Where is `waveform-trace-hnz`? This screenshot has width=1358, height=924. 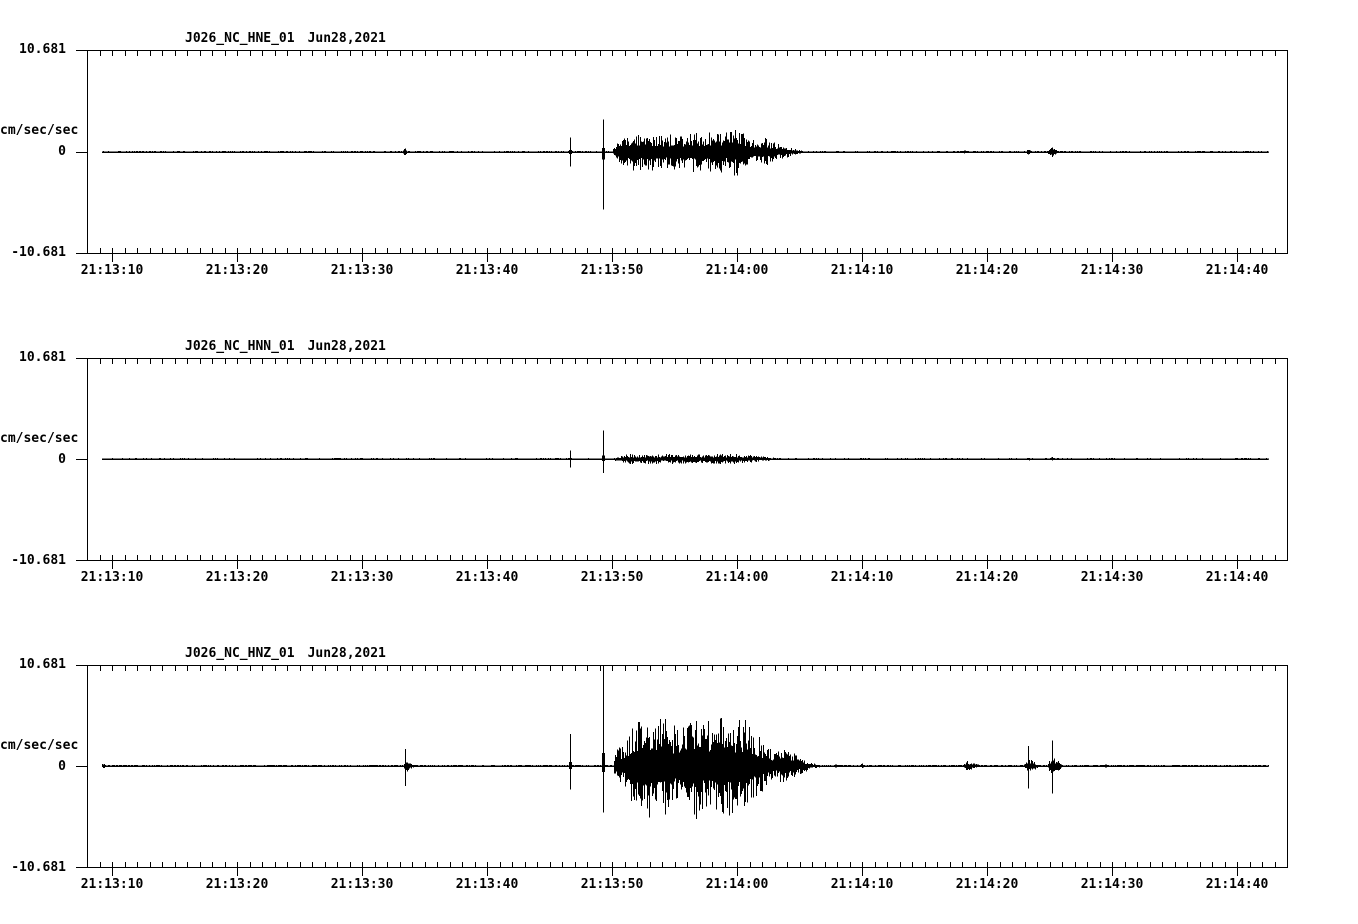 waveform-trace-hnz is located at coordinates (685, 742).